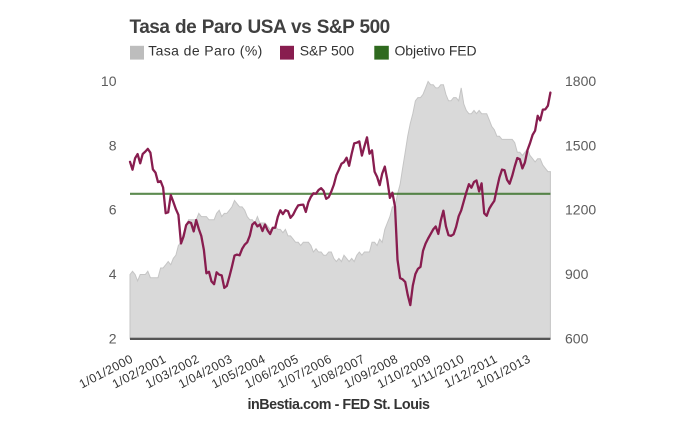  I want to click on svg-text: 4, so click(113, 274).